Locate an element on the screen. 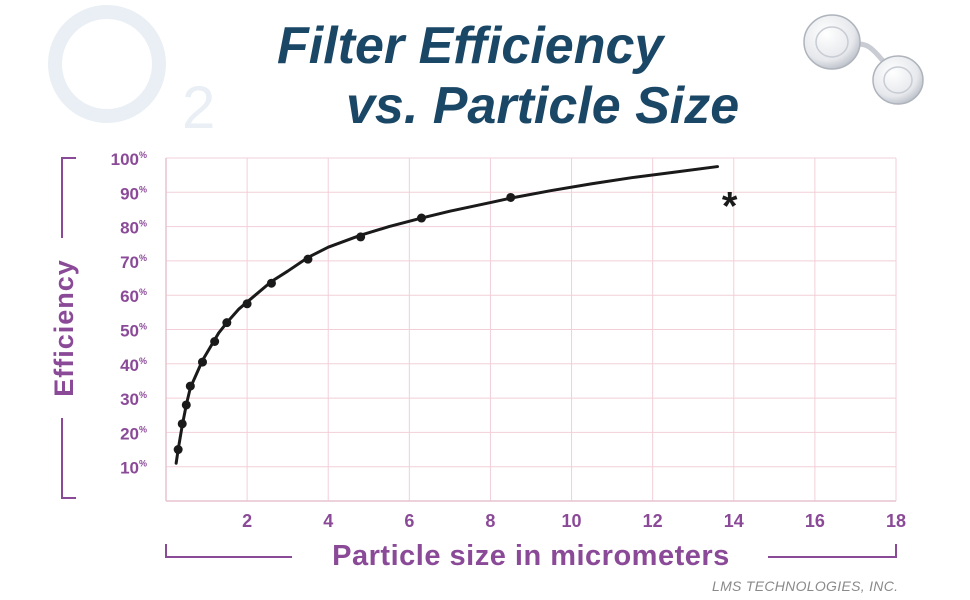 The image size is (970, 600). x-tick-label: 14 is located at coordinates (734, 521).